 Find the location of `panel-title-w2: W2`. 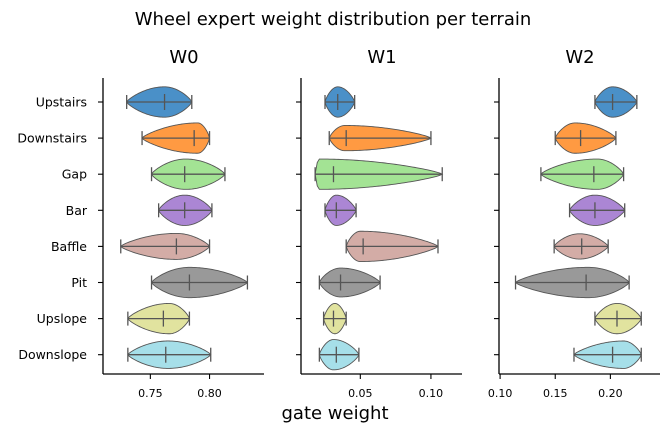

panel-title-w2: W2 is located at coordinates (579, 57).